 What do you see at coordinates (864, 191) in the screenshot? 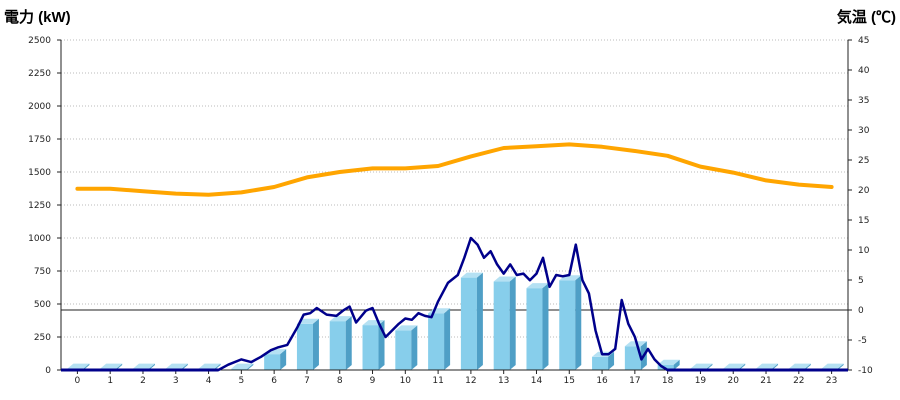
I see `right-tick-label: 20` at bounding box center [864, 191].